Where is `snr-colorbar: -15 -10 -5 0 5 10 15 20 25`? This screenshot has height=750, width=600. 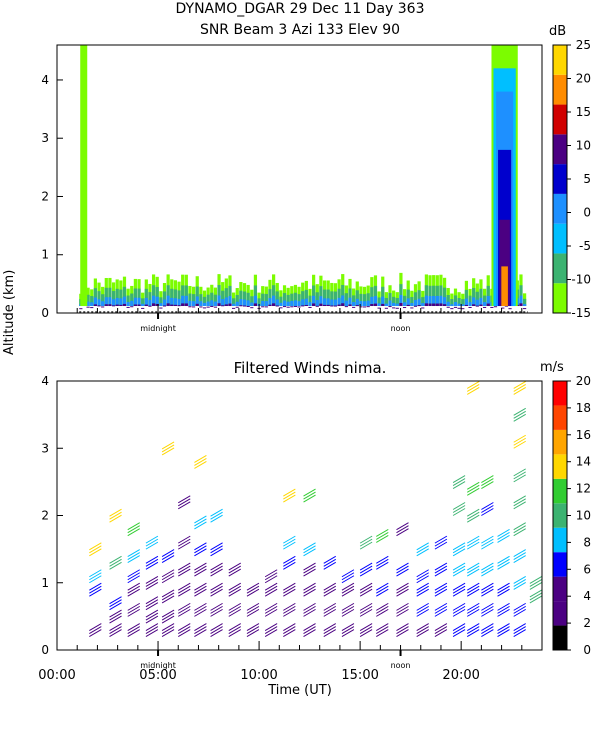 snr-colorbar: -15 -10 -5 0 5 10 15 20 25 is located at coordinates (571, 179).